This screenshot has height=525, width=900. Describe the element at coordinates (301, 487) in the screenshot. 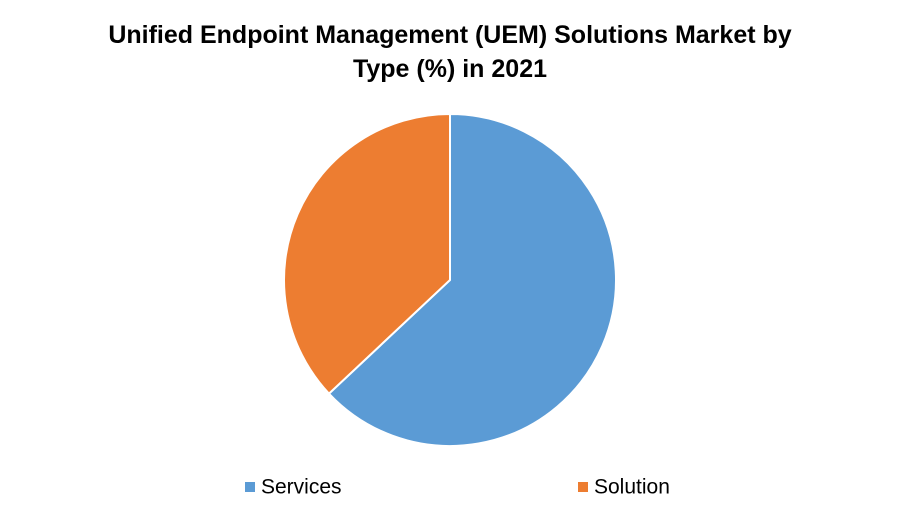

I see `legend-label: Services` at that location.